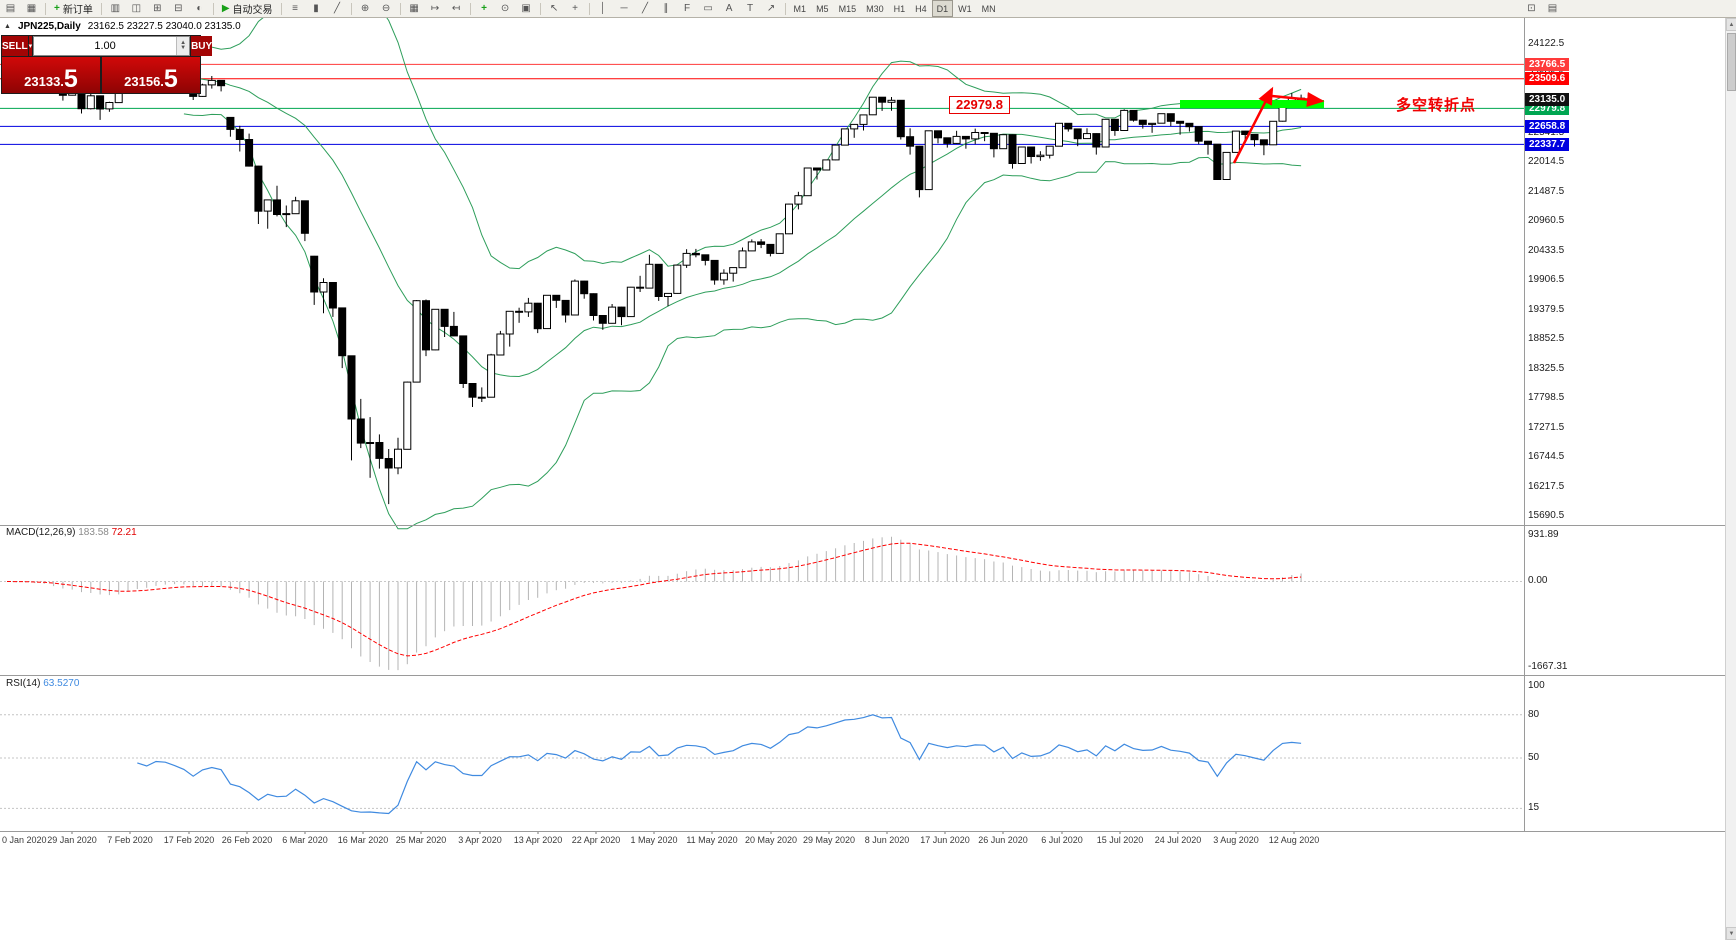 This screenshot has width=1736, height=940. What do you see at coordinates (666, 8) in the screenshot?
I see `equidistant-channel-icon: ∥` at bounding box center [666, 8].